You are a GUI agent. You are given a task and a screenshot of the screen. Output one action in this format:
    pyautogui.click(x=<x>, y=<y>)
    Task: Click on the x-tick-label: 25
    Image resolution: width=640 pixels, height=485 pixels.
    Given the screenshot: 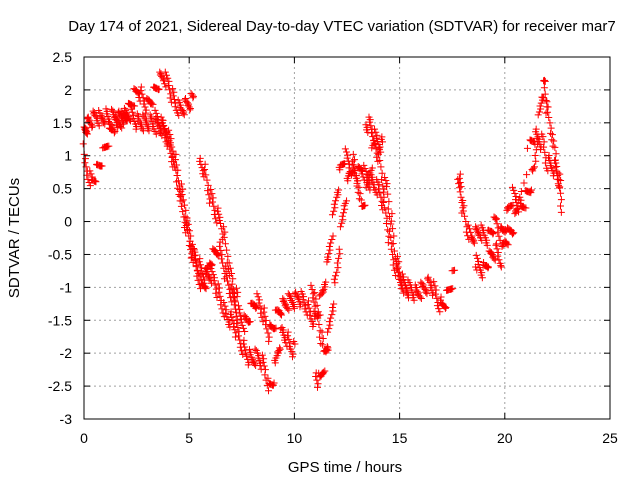 What is the action you would take?
    pyautogui.click(x=610, y=438)
    